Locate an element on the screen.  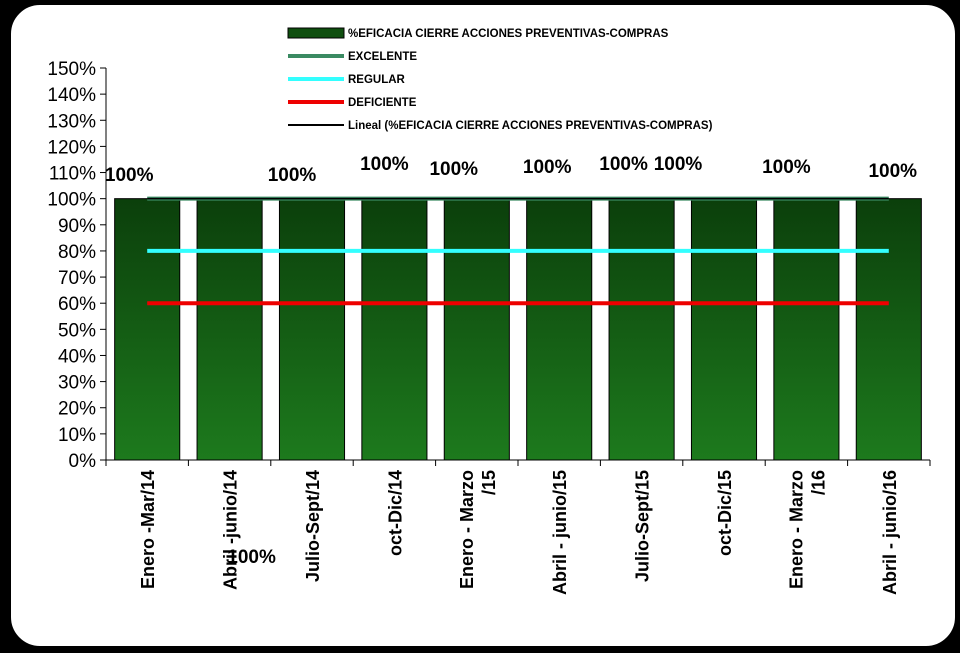
y-tick-label: 80% is located at coordinates (77, 252).